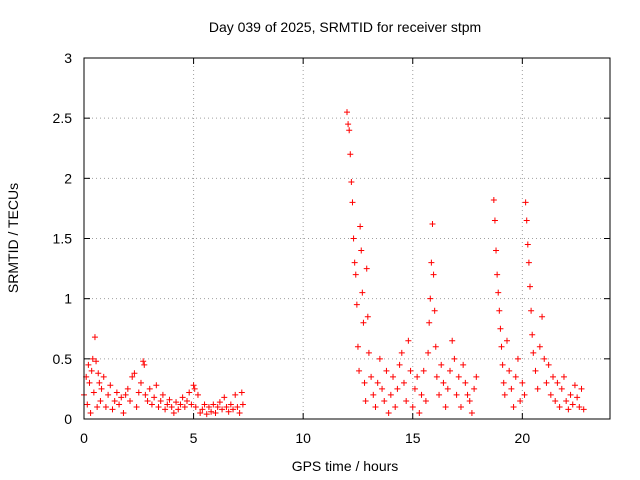  What do you see at coordinates (68, 58) in the screenshot?
I see `y-tick-label: 3` at bounding box center [68, 58].